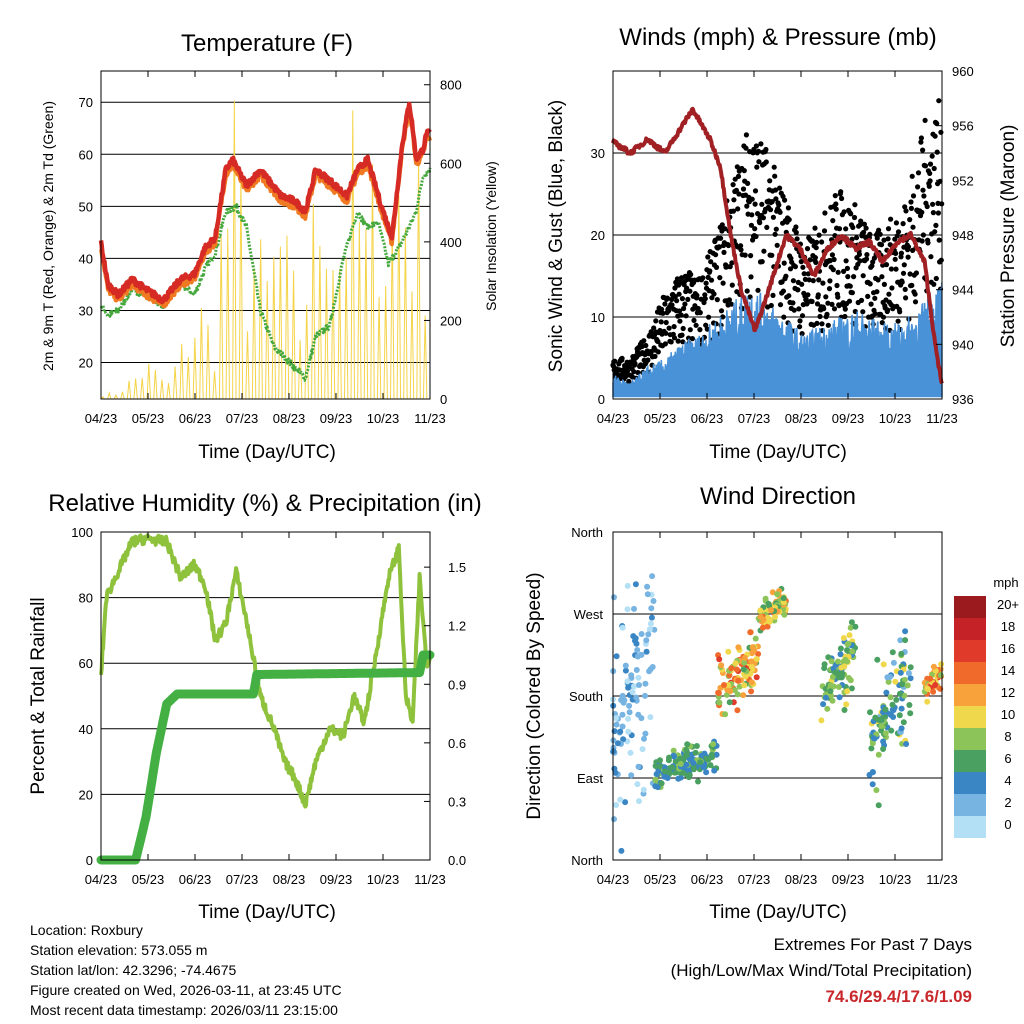  I want to click on y-tick-label: 70, so click(86, 102).